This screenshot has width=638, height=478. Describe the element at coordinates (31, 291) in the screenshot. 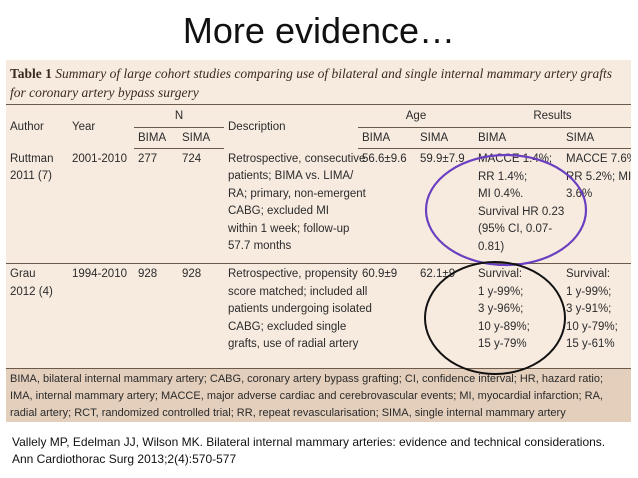

I see `cell-line: 2012 (4)` at that location.